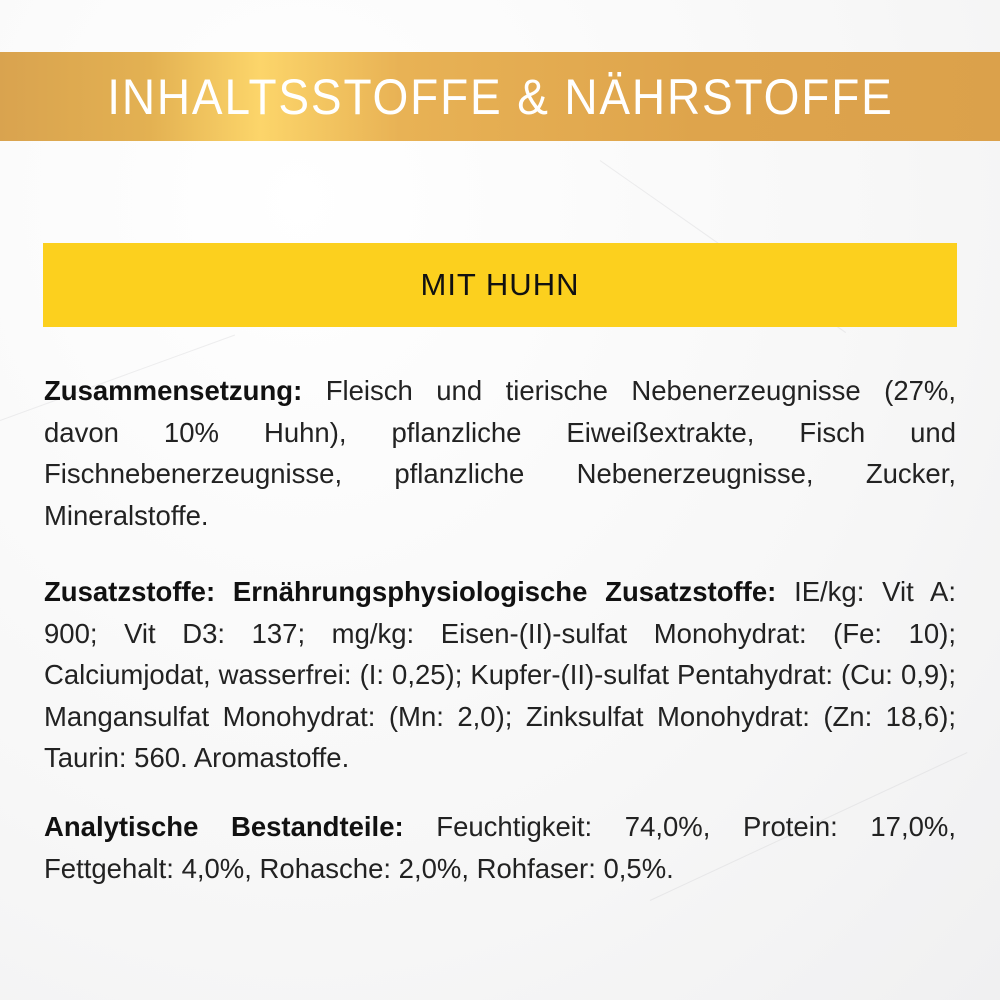  I want to click on variant-label: MIT HUHN, so click(500, 284).